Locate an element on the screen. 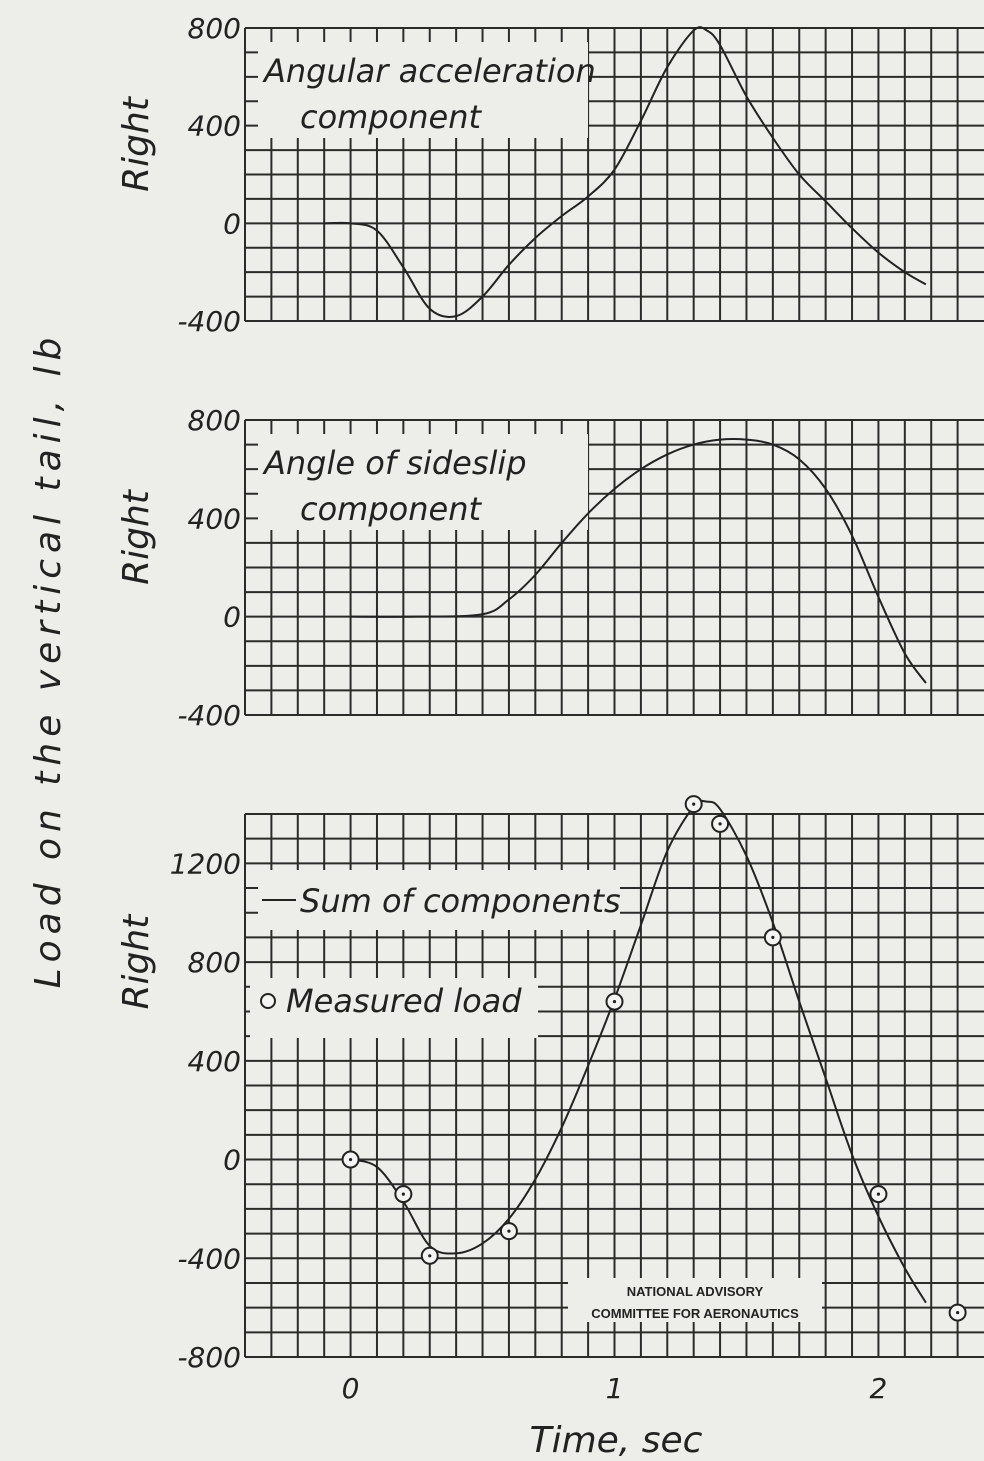  x-tick-label: 0 is located at coordinates (351, 1388).